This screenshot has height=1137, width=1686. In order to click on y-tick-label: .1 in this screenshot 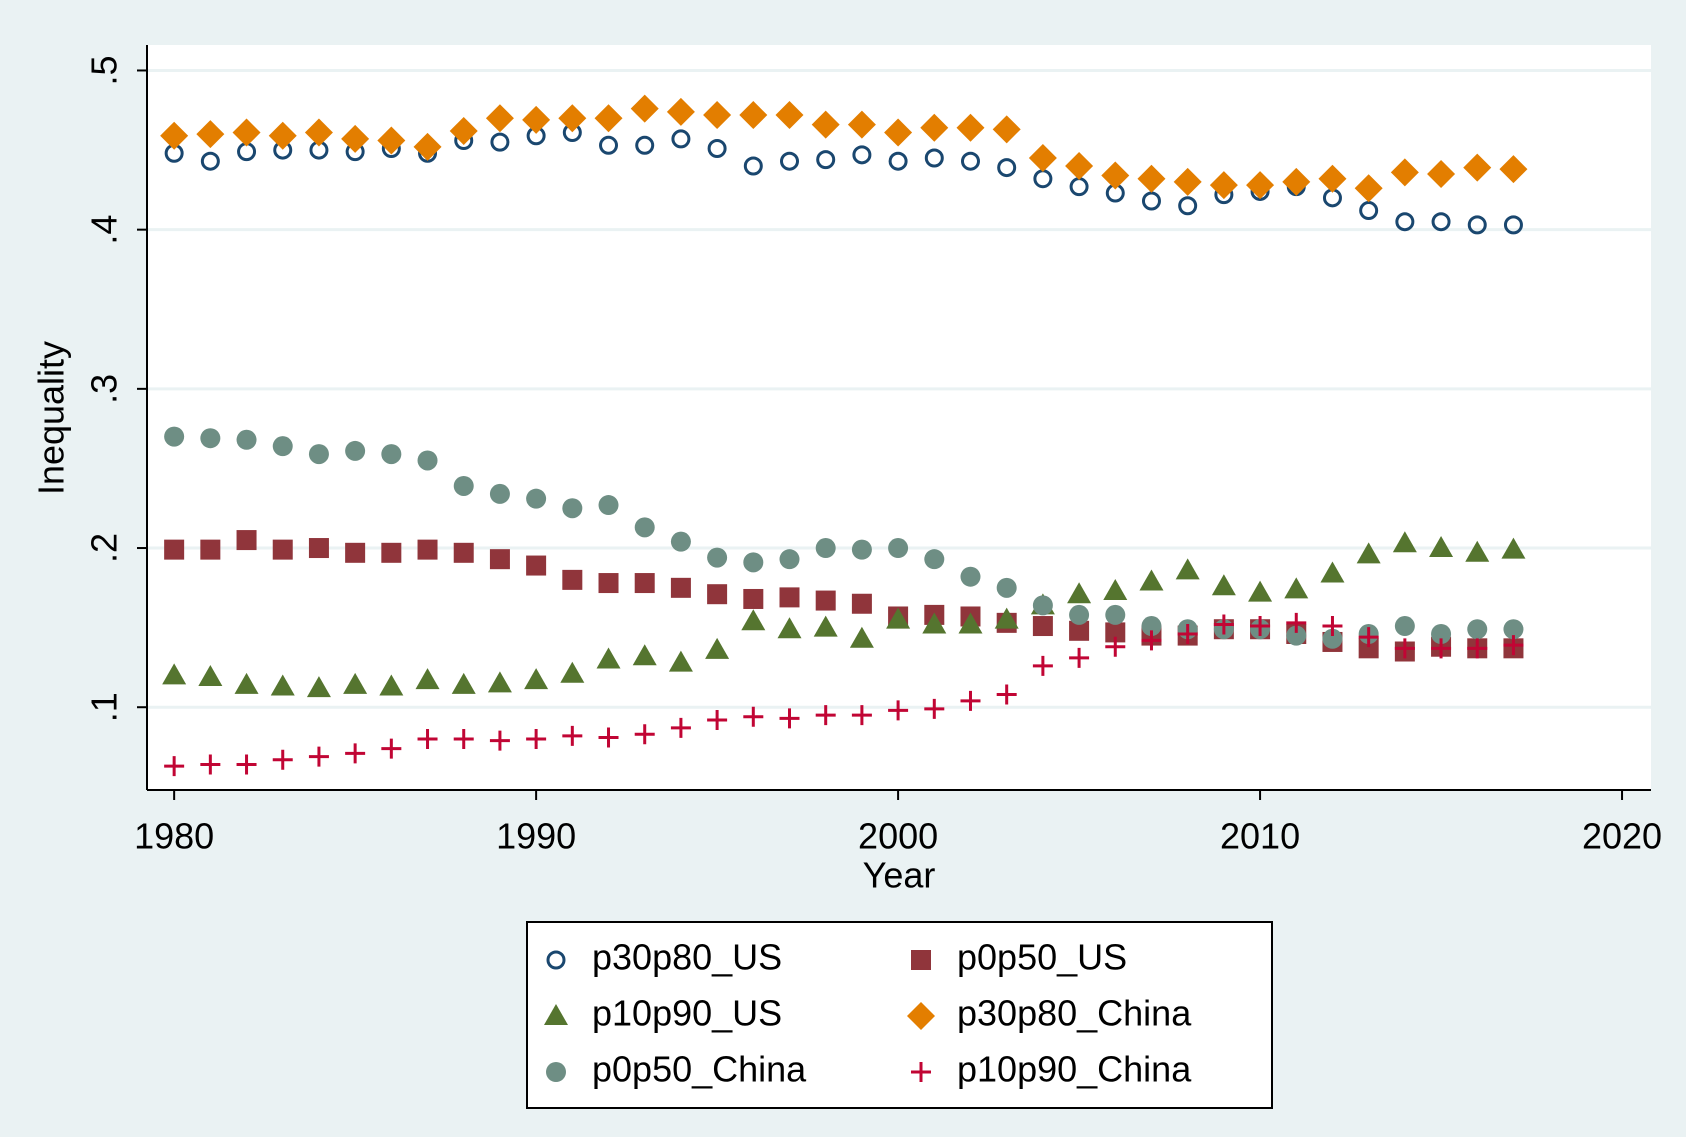, I will do `click(104, 707)`.